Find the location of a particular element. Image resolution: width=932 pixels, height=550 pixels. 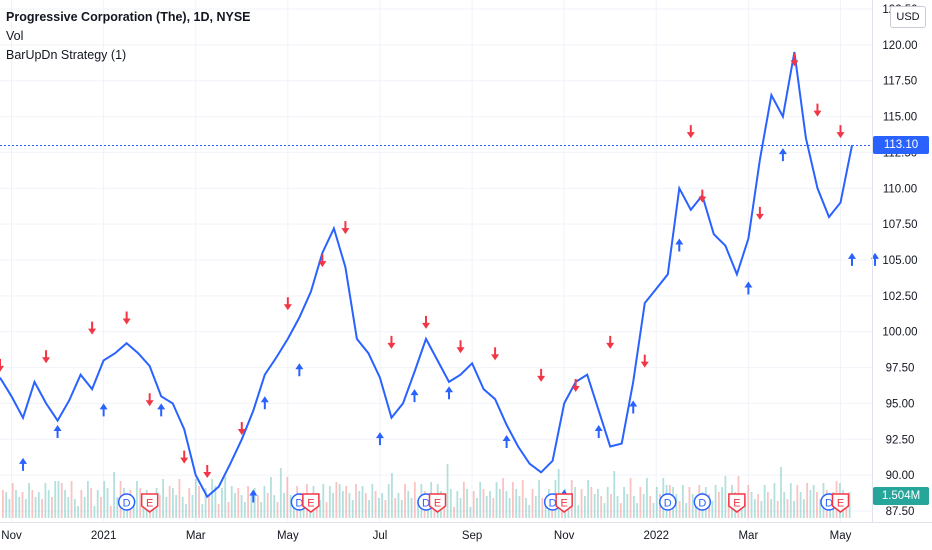

price-tick-label: 87.50 is located at coordinates (900, 512).